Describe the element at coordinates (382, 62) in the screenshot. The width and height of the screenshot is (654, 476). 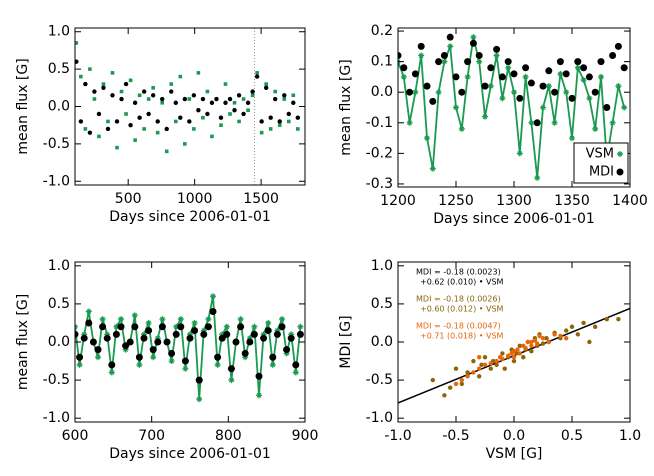
I see `y-tick-label: 0.1` at that location.